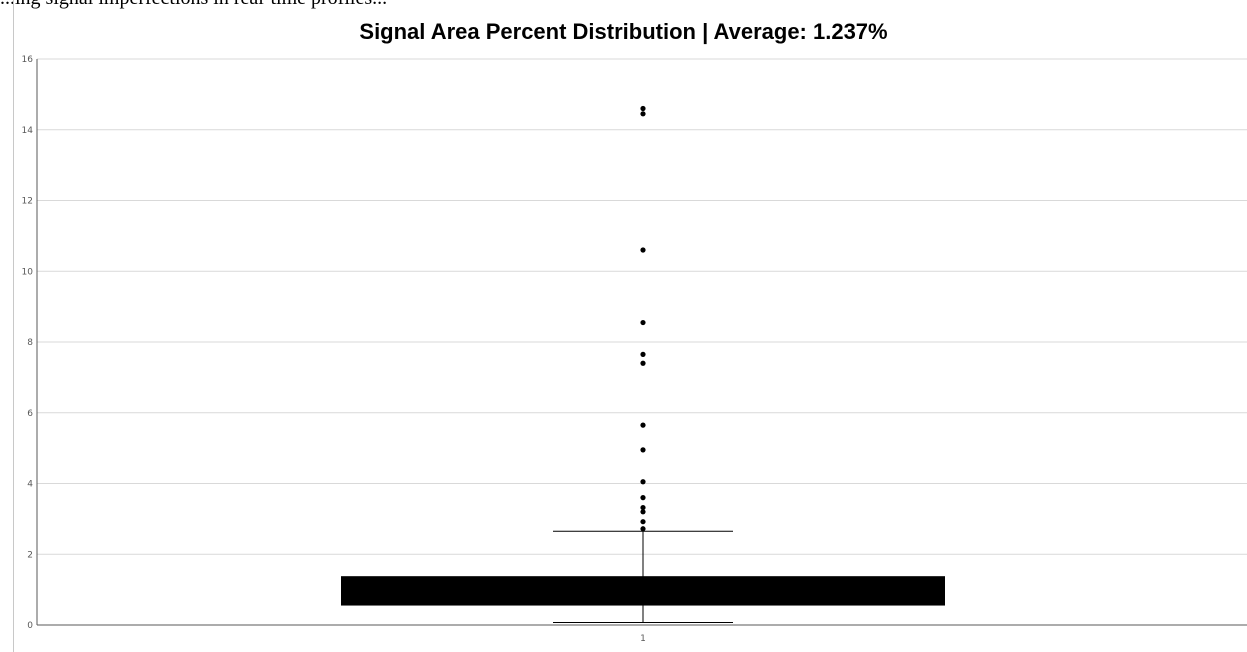 The image size is (1247, 652). Describe the element at coordinates (28, 131) in the screenshot. I see `y-tick-label: 14` at that location.